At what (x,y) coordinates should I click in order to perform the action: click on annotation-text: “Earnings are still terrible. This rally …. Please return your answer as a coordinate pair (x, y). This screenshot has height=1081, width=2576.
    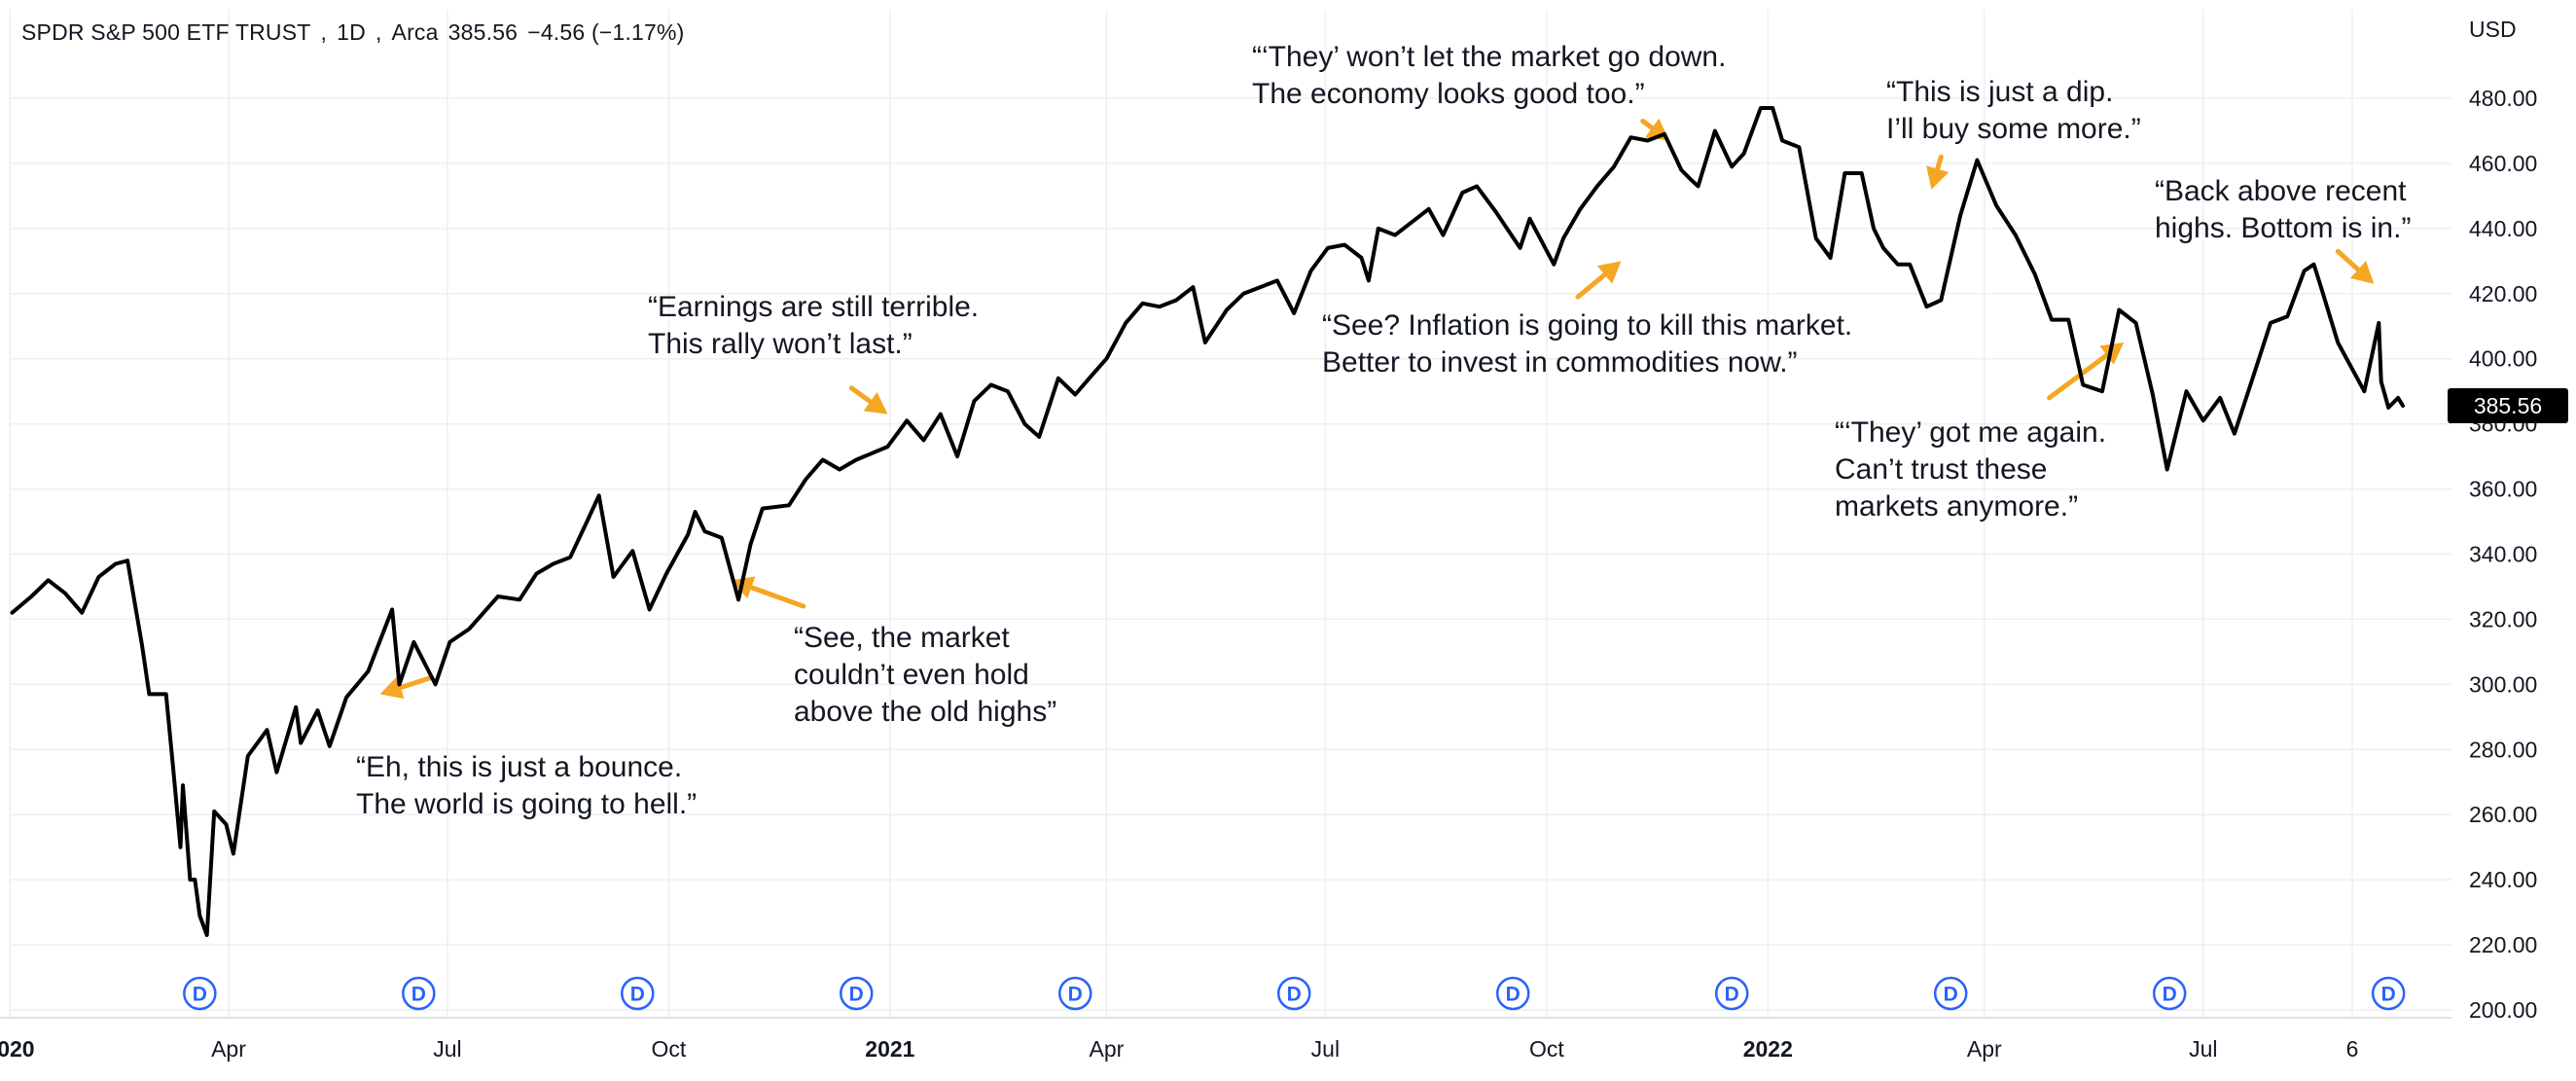
    Looking at the image, I should click on (813, 325).